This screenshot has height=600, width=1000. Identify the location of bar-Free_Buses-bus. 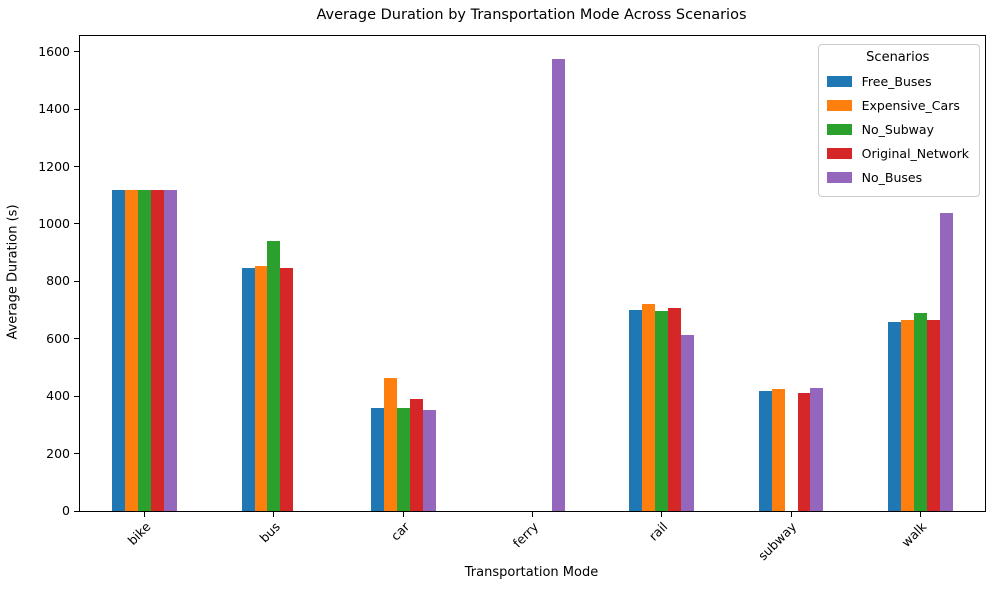
(248, 389).